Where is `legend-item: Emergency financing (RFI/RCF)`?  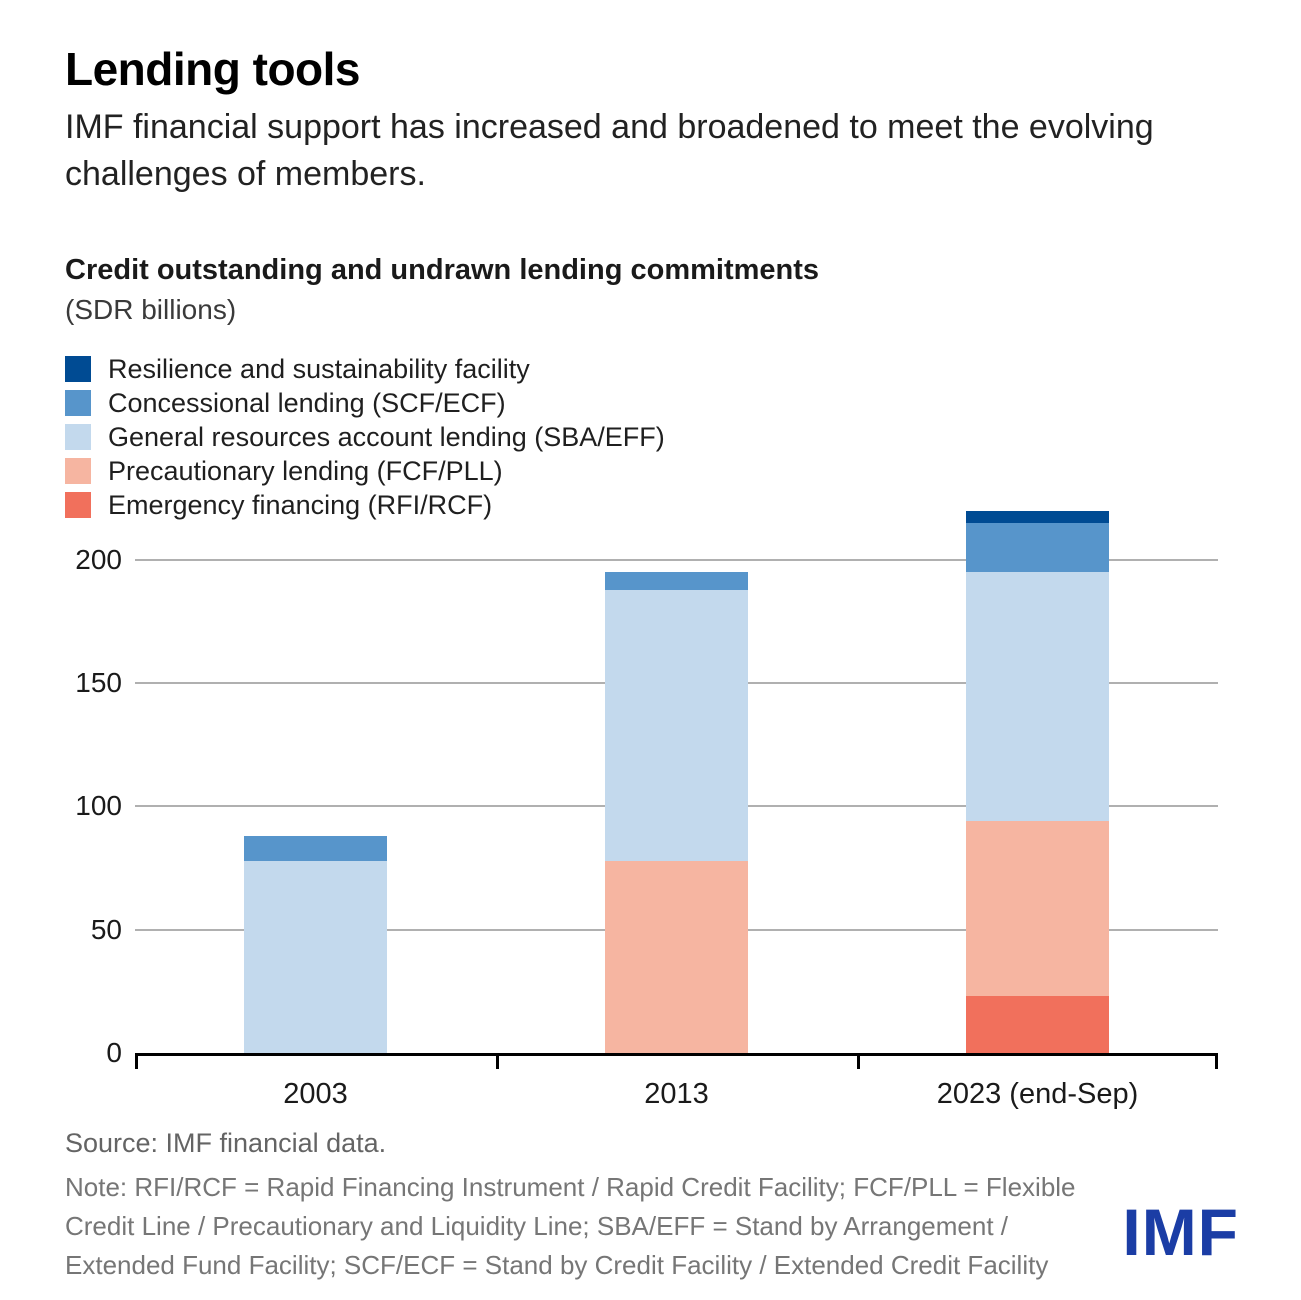 legend-item: Emergency financing (RFI/RCF) is located at coordinates (365, 505).